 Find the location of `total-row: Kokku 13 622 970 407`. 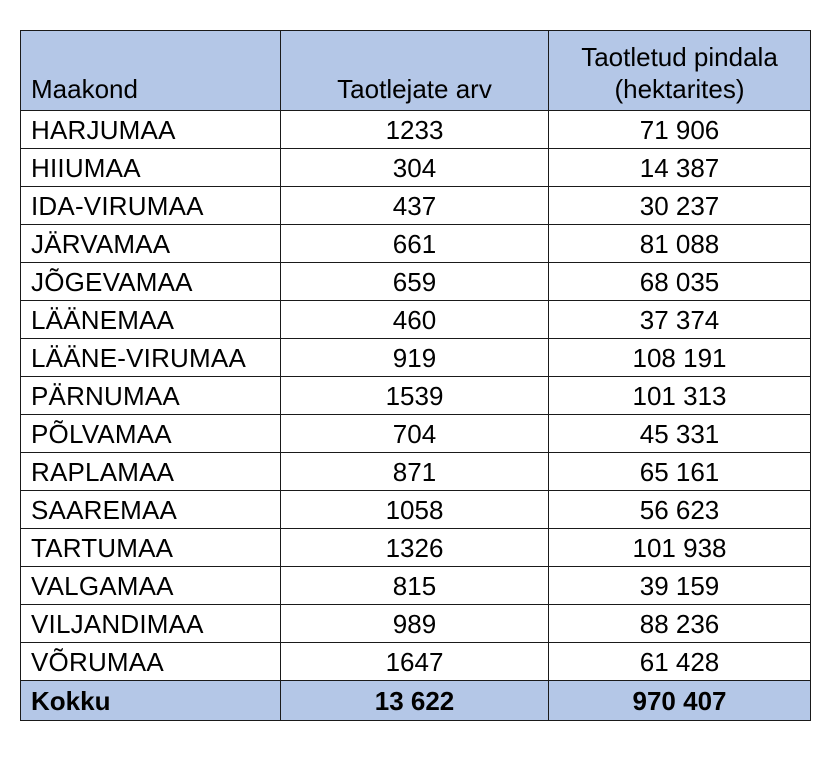

total-row: Kokku 13 622 970 407 is located at coordinates (415, 700).